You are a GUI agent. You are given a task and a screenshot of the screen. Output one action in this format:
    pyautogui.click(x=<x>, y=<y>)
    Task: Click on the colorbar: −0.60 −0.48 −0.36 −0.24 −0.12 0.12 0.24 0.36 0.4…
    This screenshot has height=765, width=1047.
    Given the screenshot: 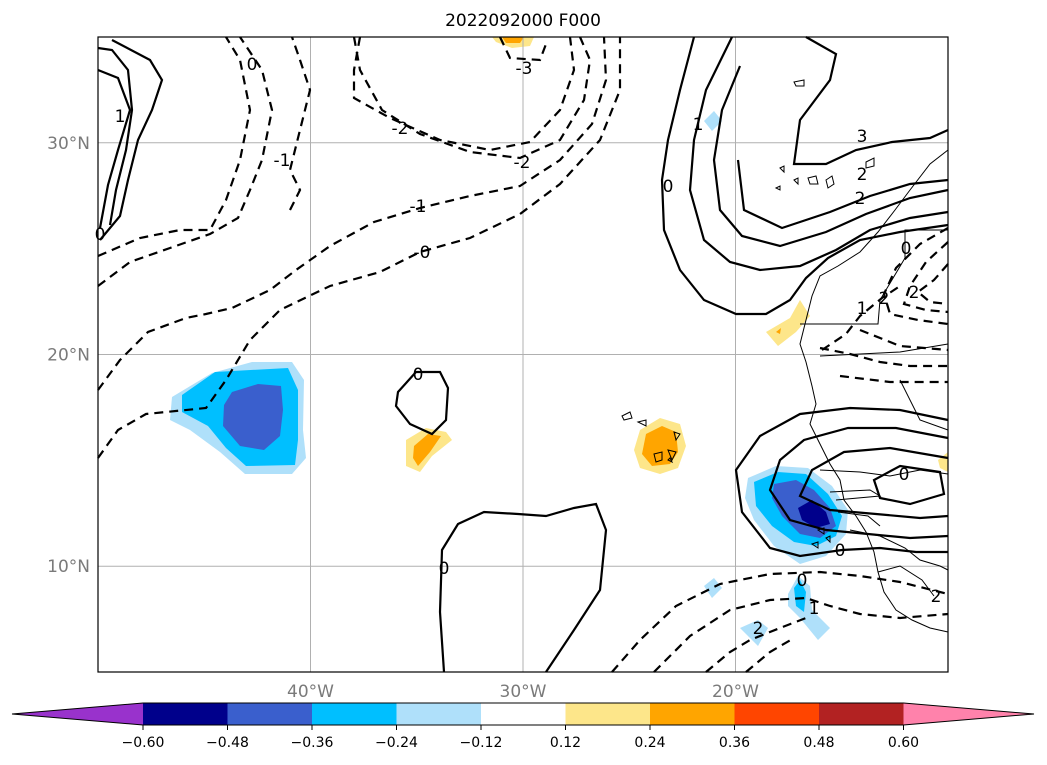 What is the action you would take?
    pyautogui.click(x=523, y=726)
    